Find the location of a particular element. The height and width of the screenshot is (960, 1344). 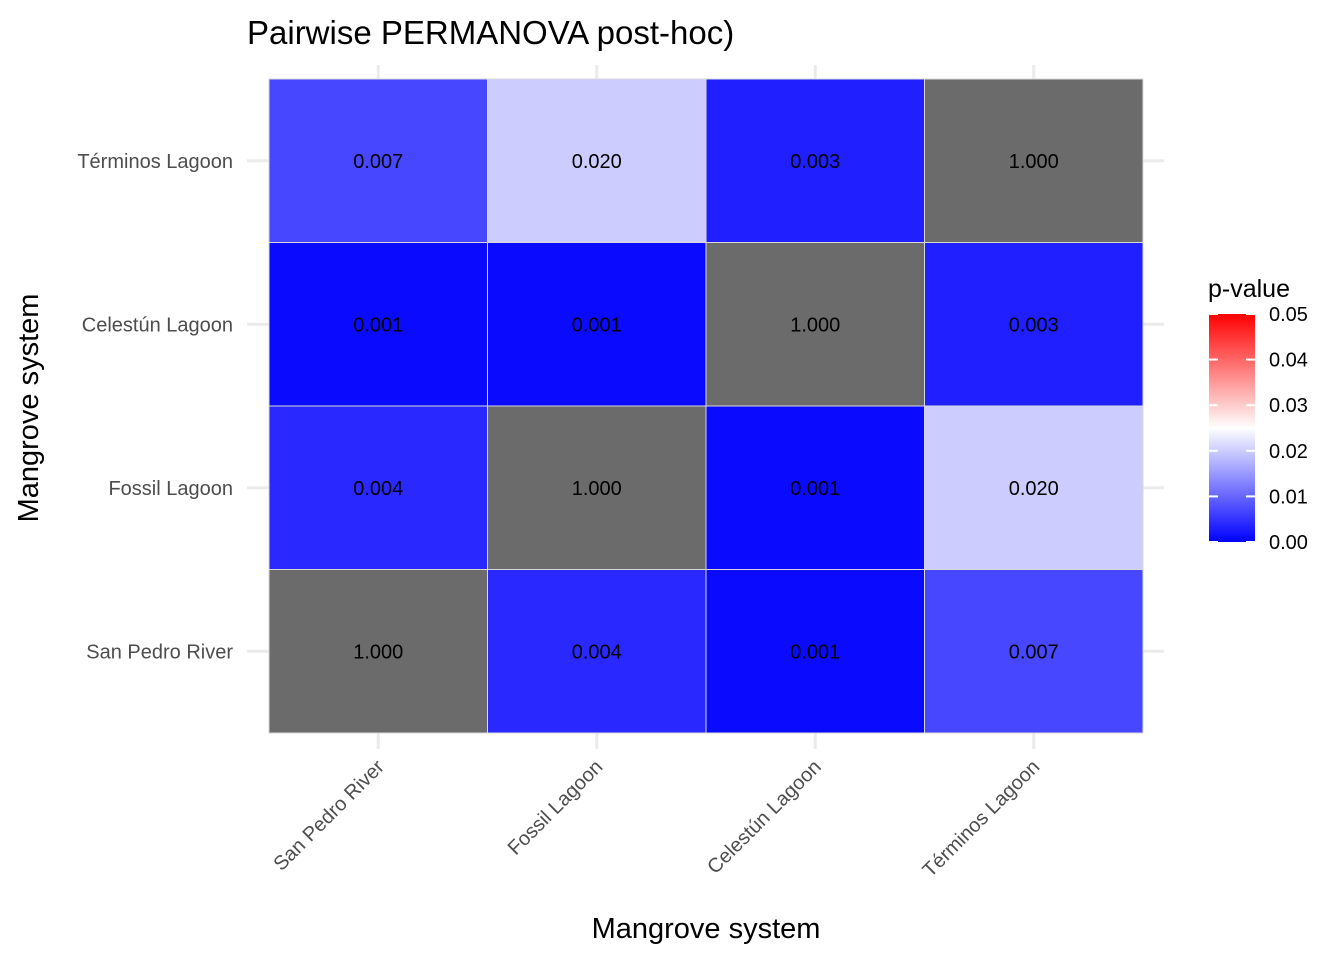

y-tick-label: Fossil Lagoon is located at coordinates (170, 489).